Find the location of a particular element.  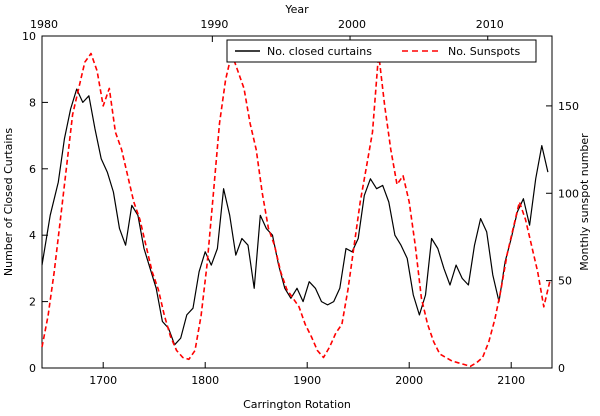

x2-axis-title: Year is located at coordinates (296, 9).